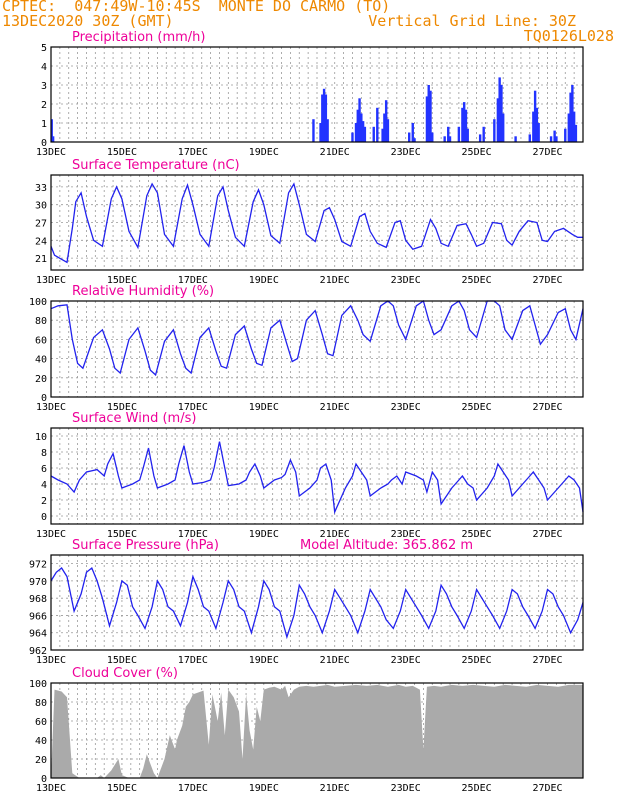 This screenshot has width=618, height=800. What do you see at coordinates (335, 788) in the screenshot?
I see `cloud-xtick-label: 21DEC` at bounding box center [335, 788].